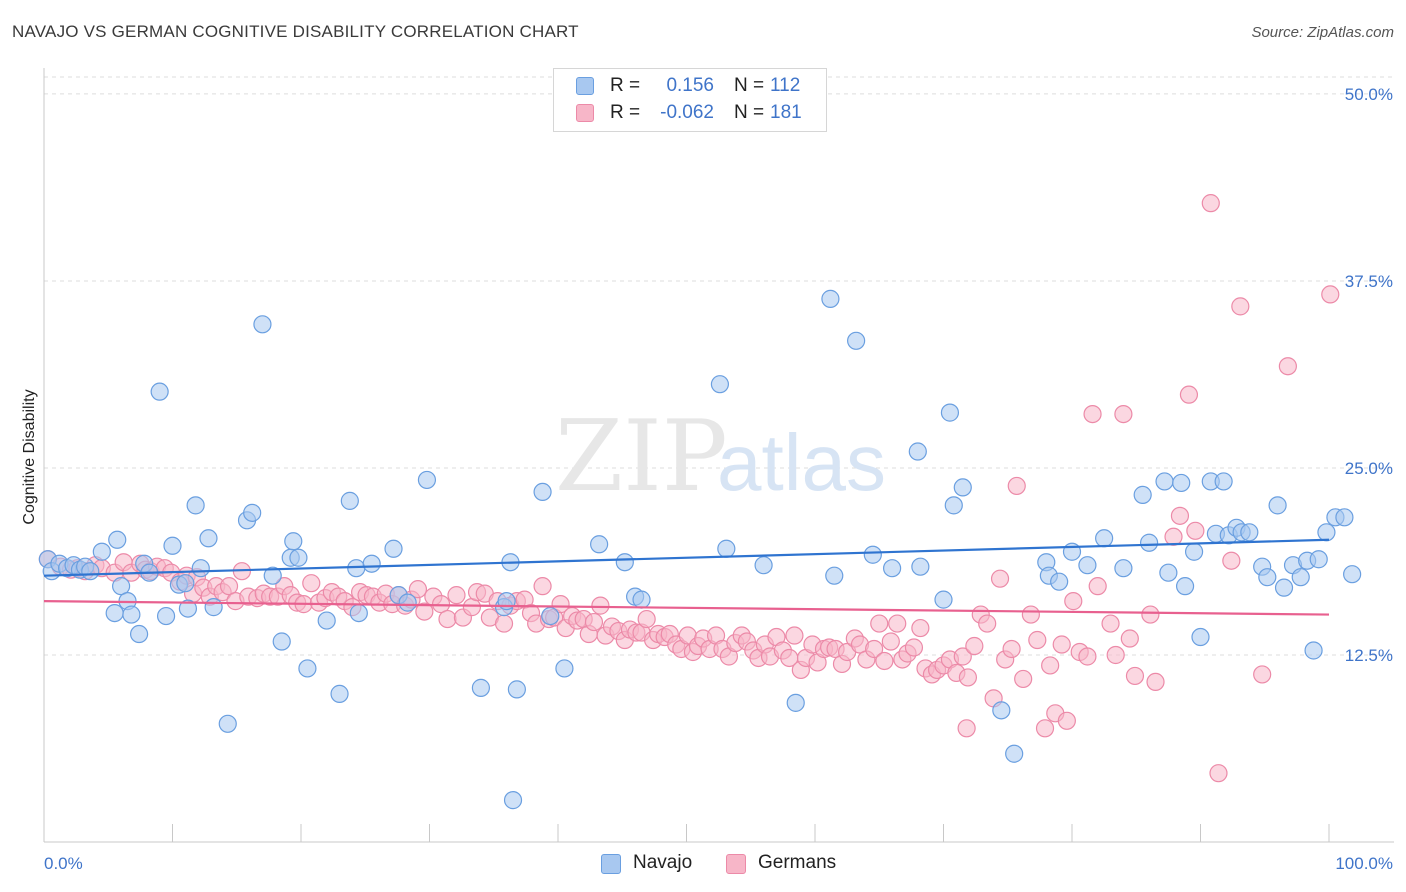  Describe the element at coordinates (690, 114) in the screenshot. I see `legend-row-germans: R = -0.062 N = 181` at that location.